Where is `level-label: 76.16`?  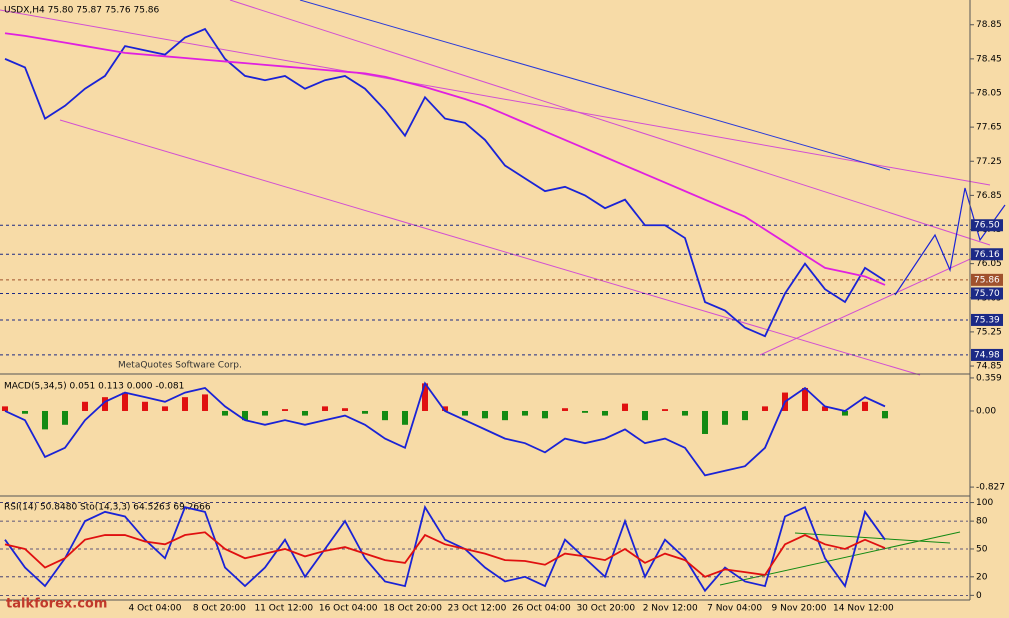
level-label: 76.16 is located at coordinates (987, 255).